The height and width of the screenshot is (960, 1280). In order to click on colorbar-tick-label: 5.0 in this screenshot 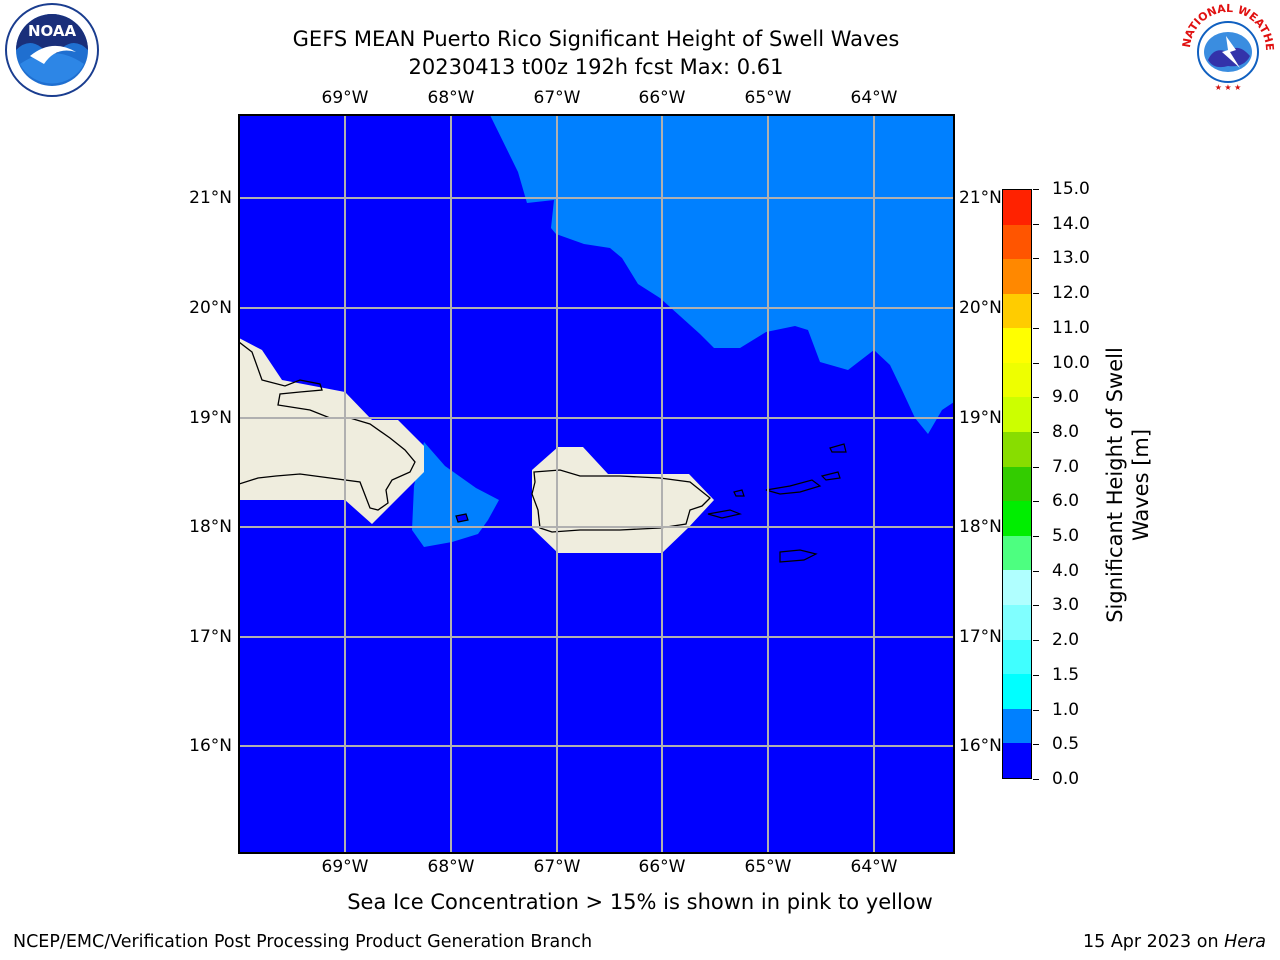, I will do `click(1066, 536)`.